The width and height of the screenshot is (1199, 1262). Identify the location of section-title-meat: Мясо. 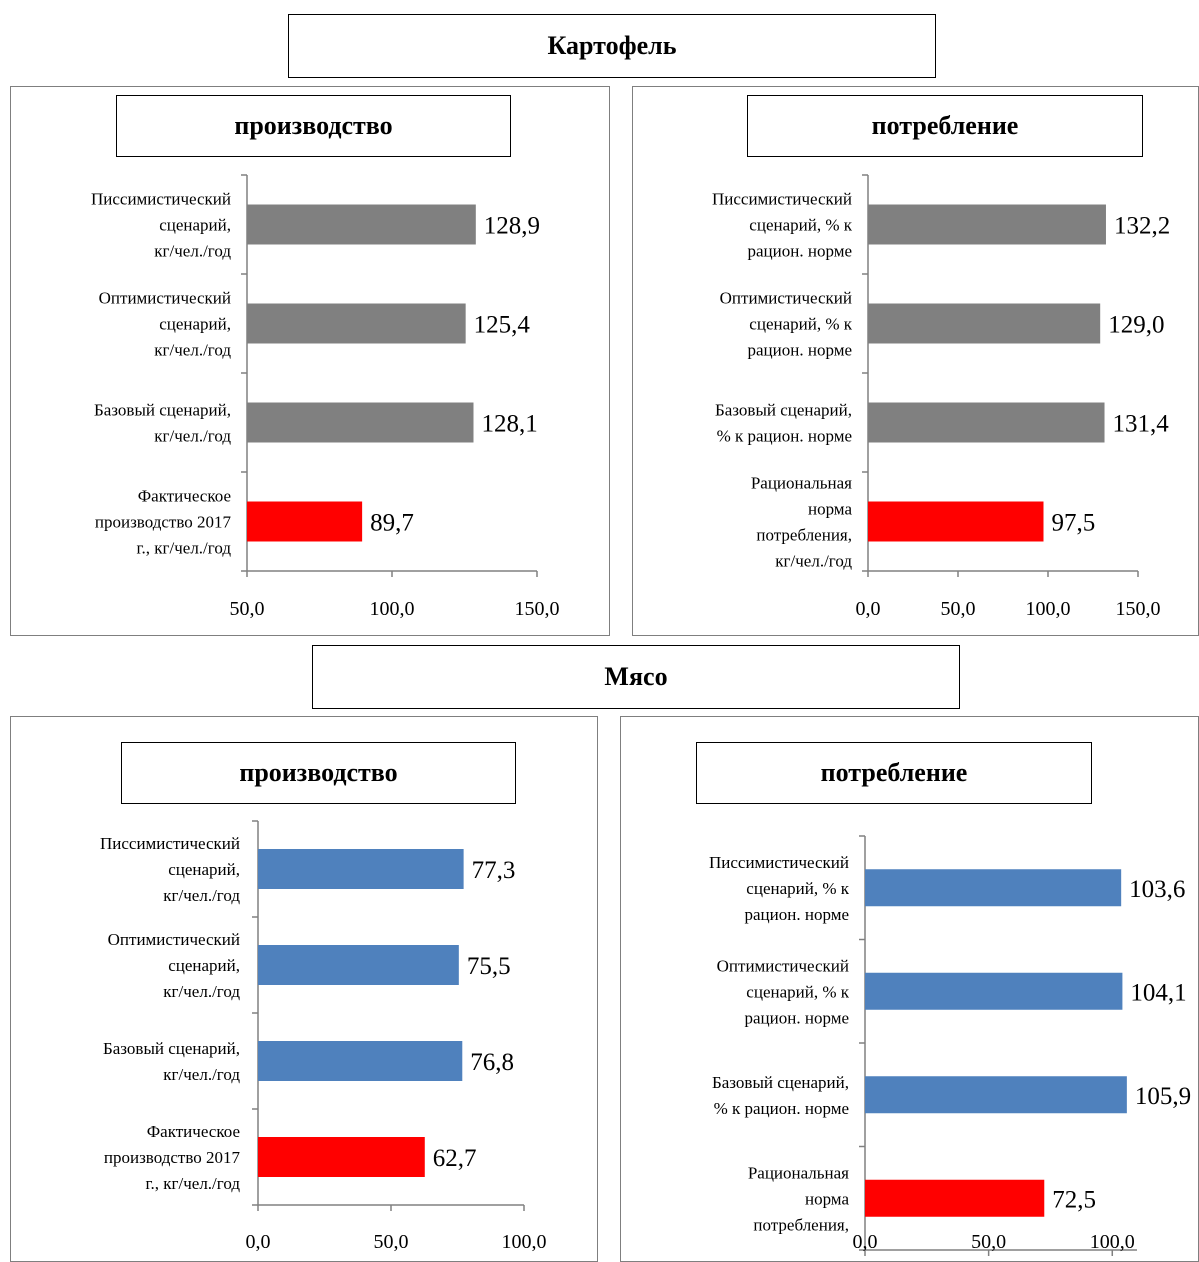
(636, 677).